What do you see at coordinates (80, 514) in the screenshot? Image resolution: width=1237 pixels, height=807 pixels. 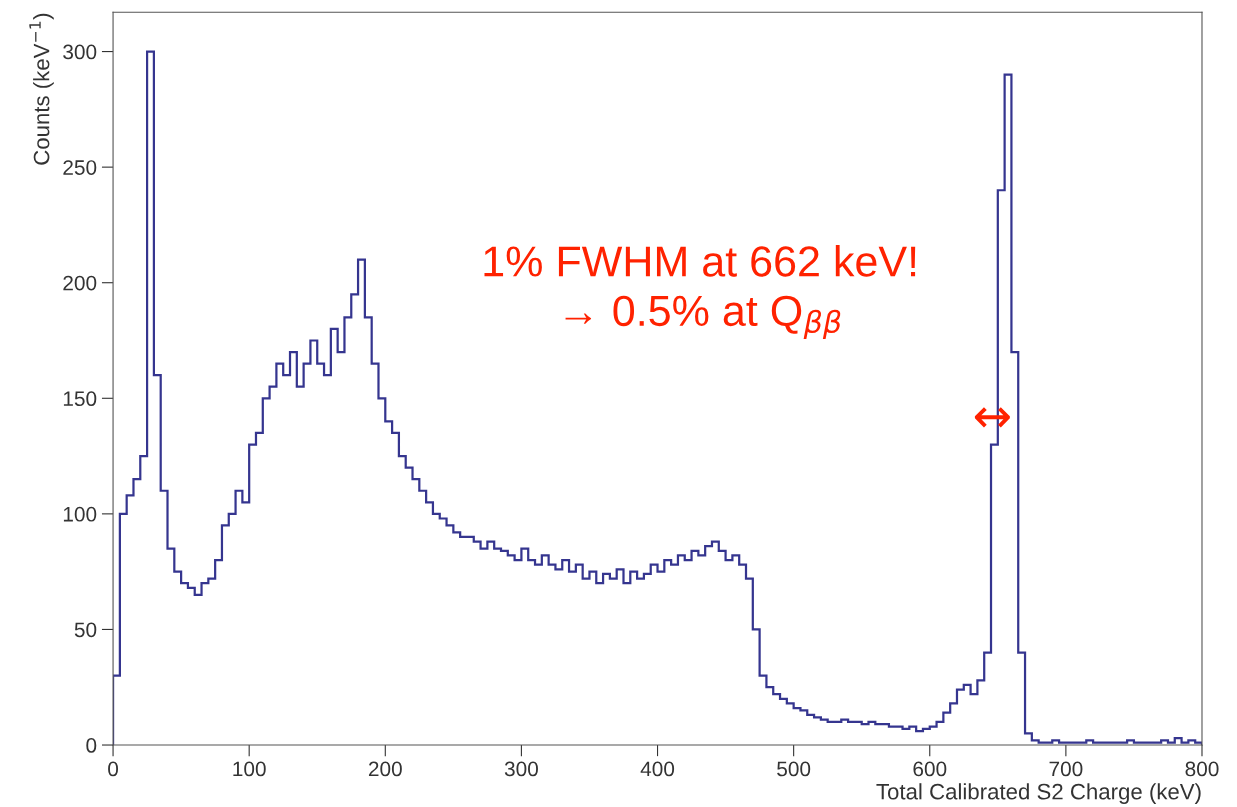 I see `y-tick-label: 100` at bounding box center [80, 514].